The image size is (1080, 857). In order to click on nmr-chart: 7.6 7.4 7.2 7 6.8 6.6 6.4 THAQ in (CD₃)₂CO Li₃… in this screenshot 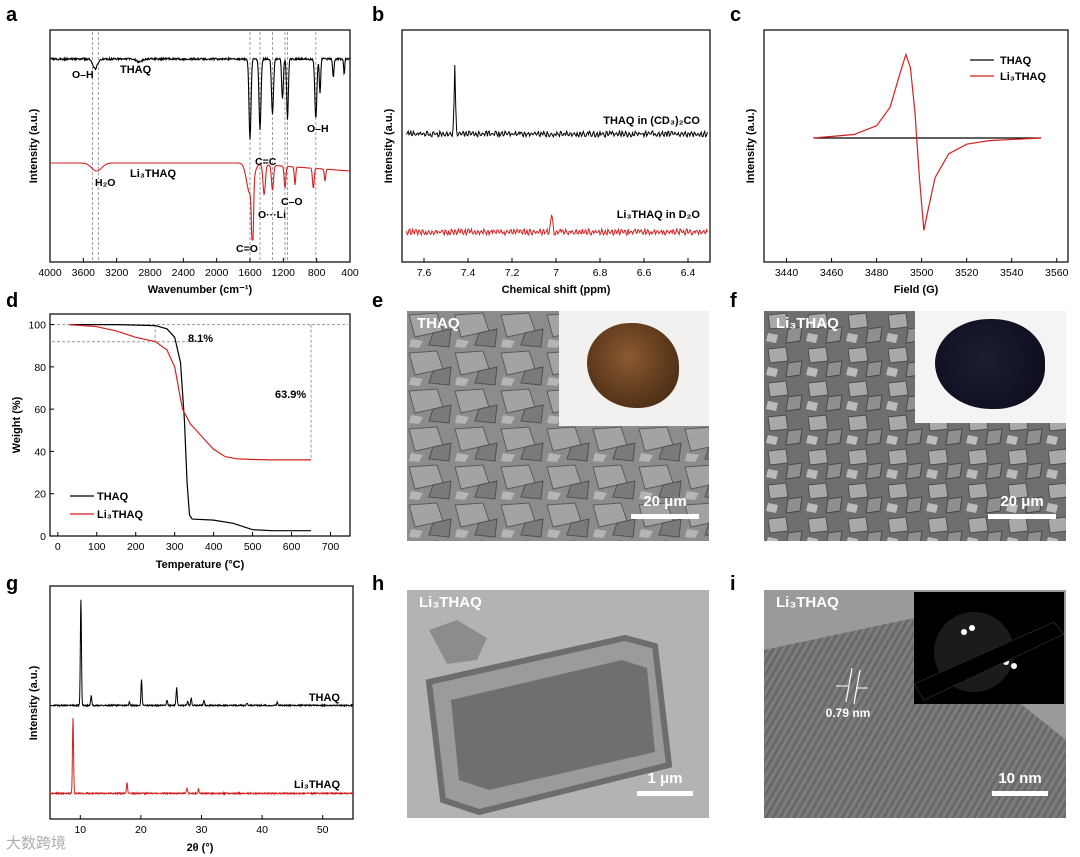, I will do `click(547, 162)`.